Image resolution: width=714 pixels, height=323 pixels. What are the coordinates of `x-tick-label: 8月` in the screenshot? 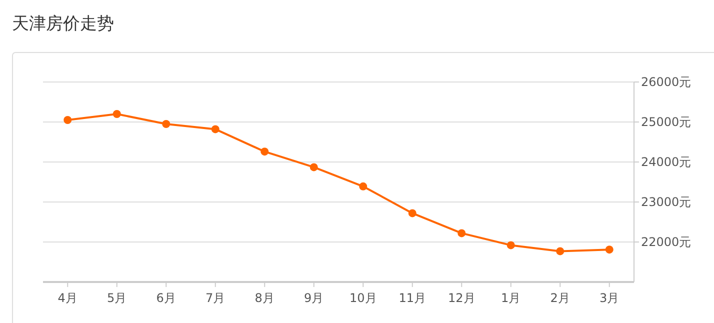 It's located at (264, 298).